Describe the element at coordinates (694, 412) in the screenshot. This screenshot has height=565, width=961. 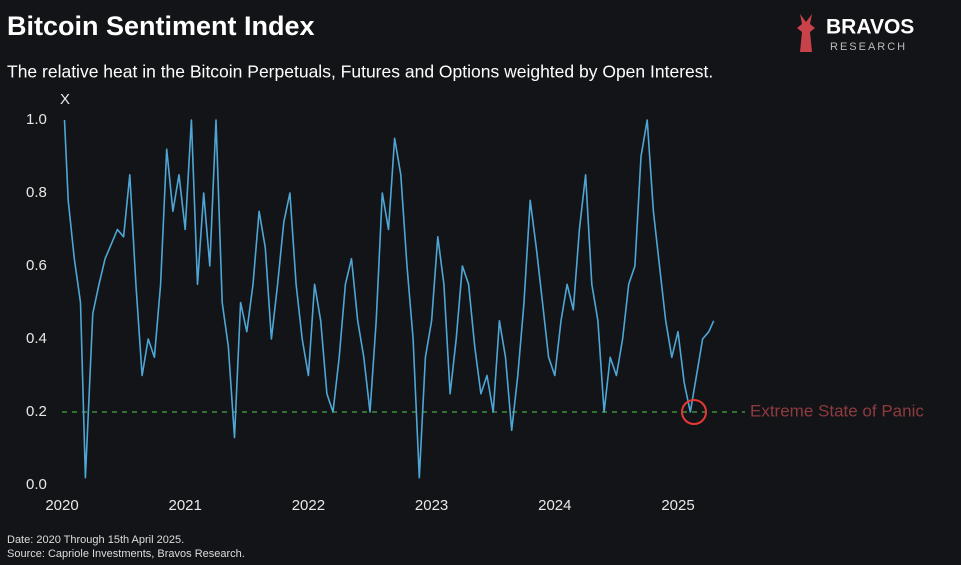
I see `highlight-circle` at that location.